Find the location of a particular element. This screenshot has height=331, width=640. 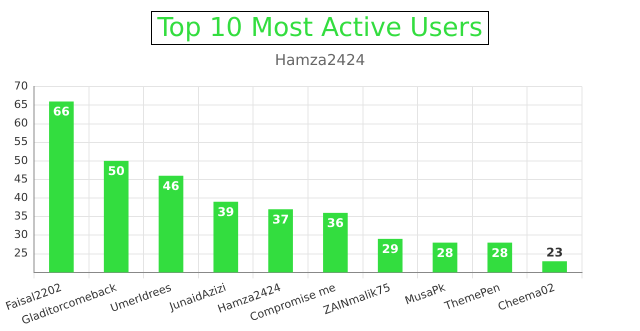

data-label: 23 is located at coordinates (554, 252).